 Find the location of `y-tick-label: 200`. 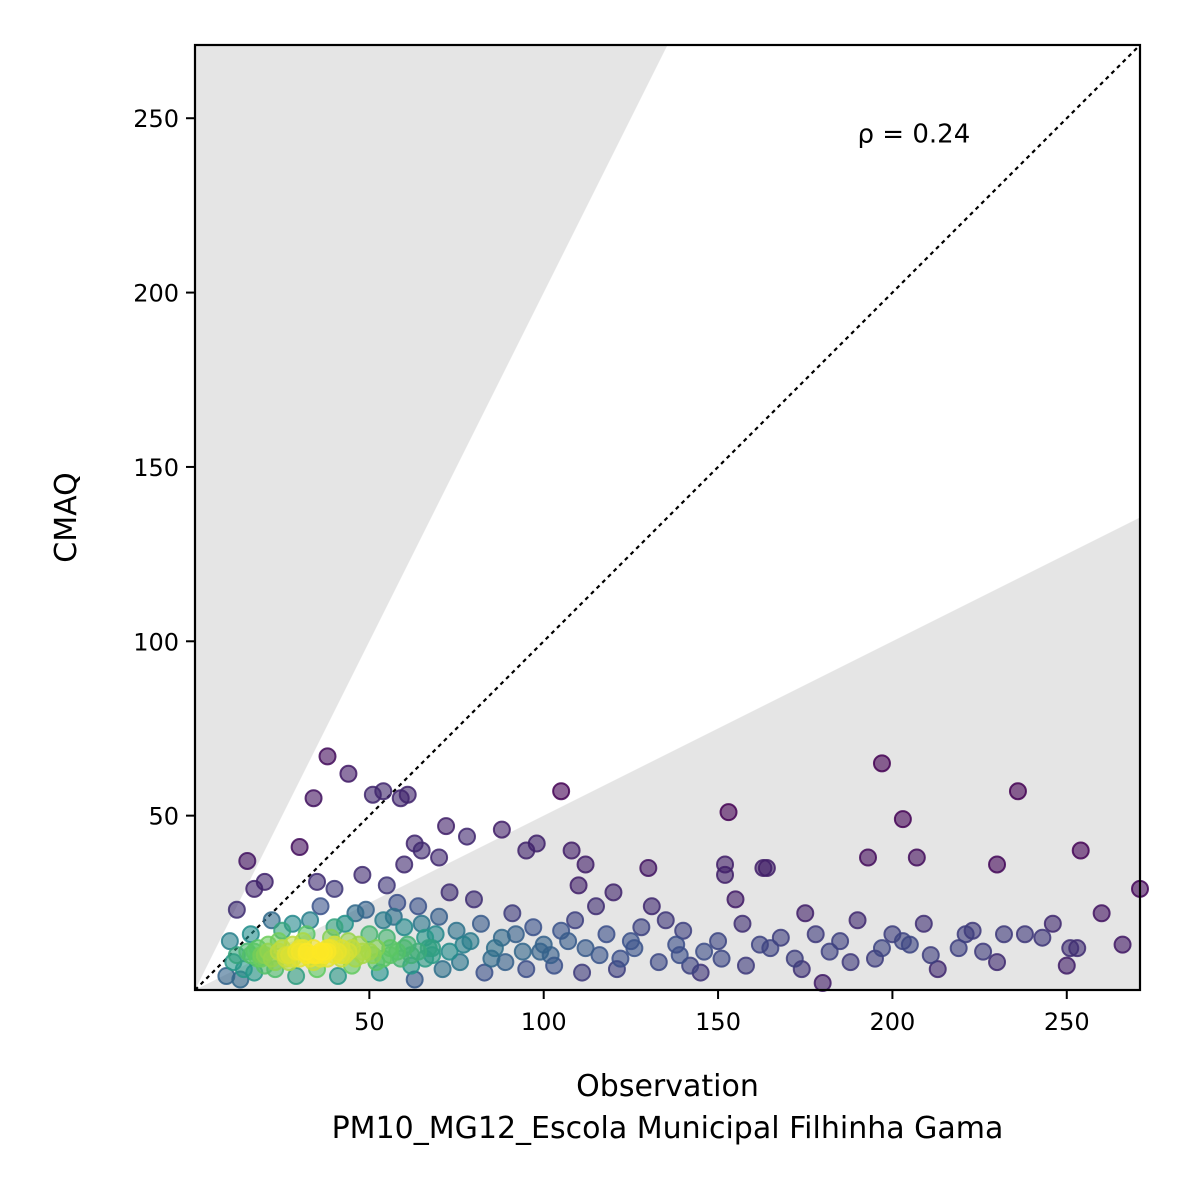

y-tick-label: 200 is located at coordinates (156, 294).